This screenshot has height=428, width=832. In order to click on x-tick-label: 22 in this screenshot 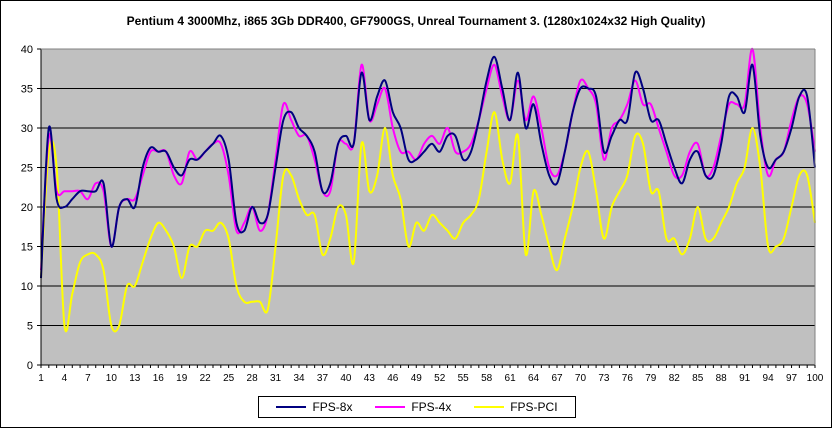, I will do `click(206, 378)`.